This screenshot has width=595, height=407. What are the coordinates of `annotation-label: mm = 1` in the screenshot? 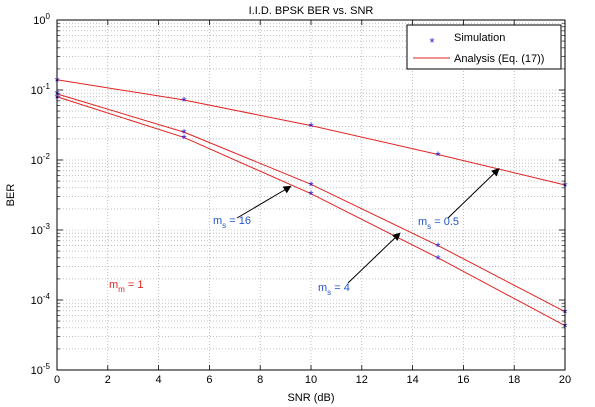 It's located at (126, 286).